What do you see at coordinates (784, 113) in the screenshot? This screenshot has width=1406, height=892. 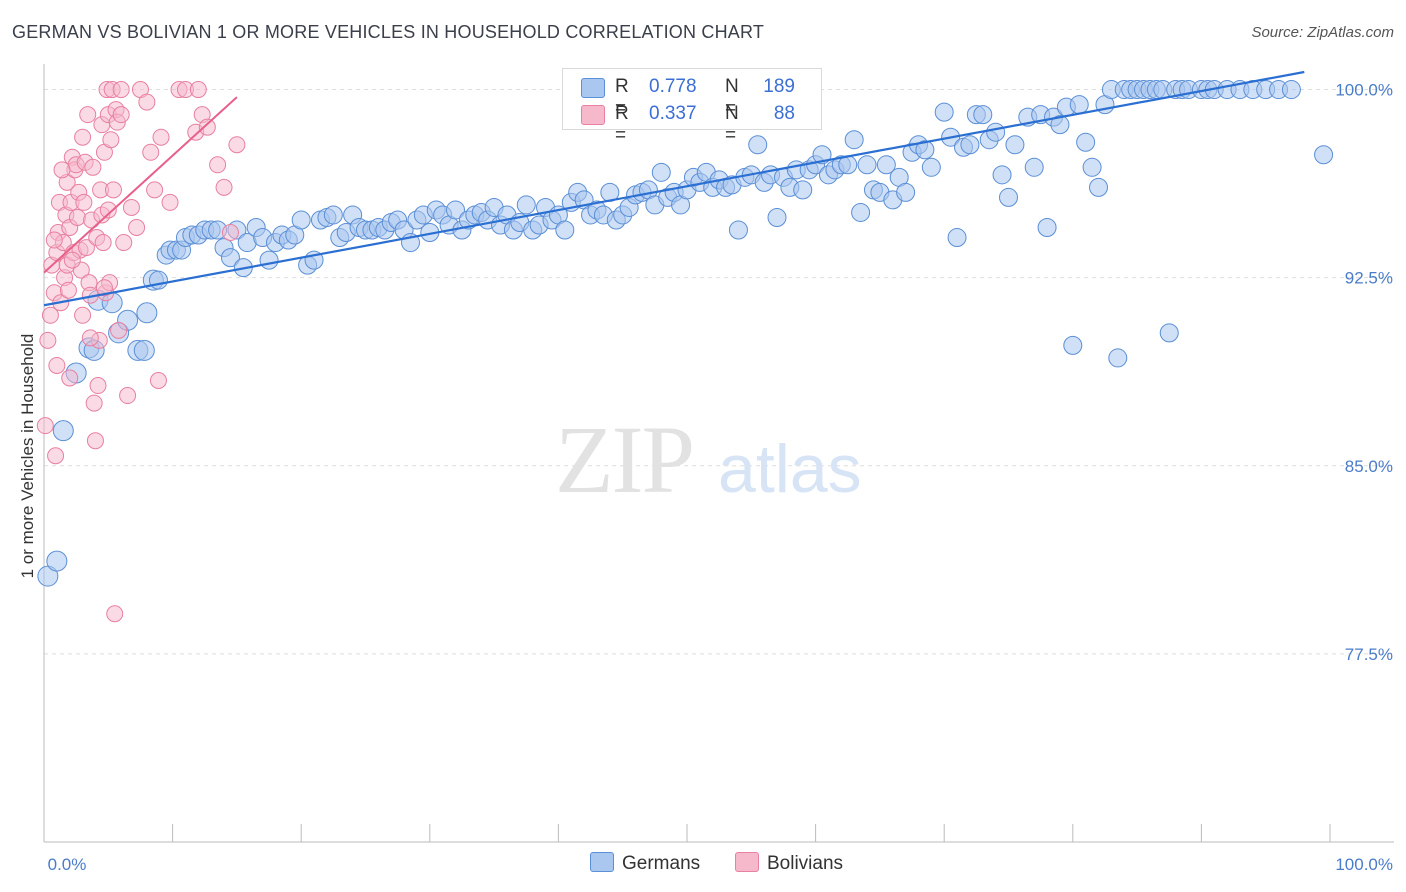 I see `n-value: 88` at bounding box center [784, 113].